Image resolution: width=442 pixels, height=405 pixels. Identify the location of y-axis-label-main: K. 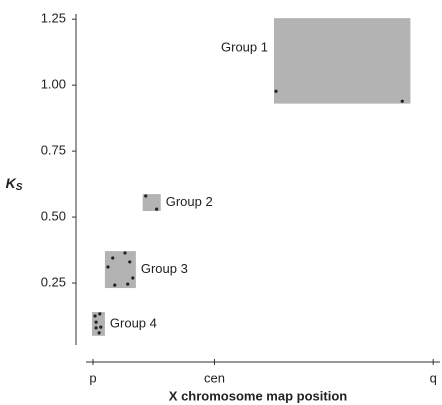
(11, 183).